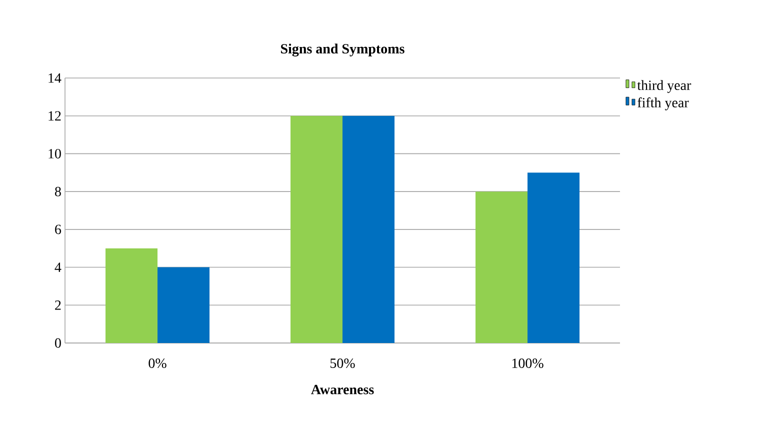 Image resolution: width=765 pixels, height=447 pixels. I want to click on legend-label: third year, so click(664, 86).